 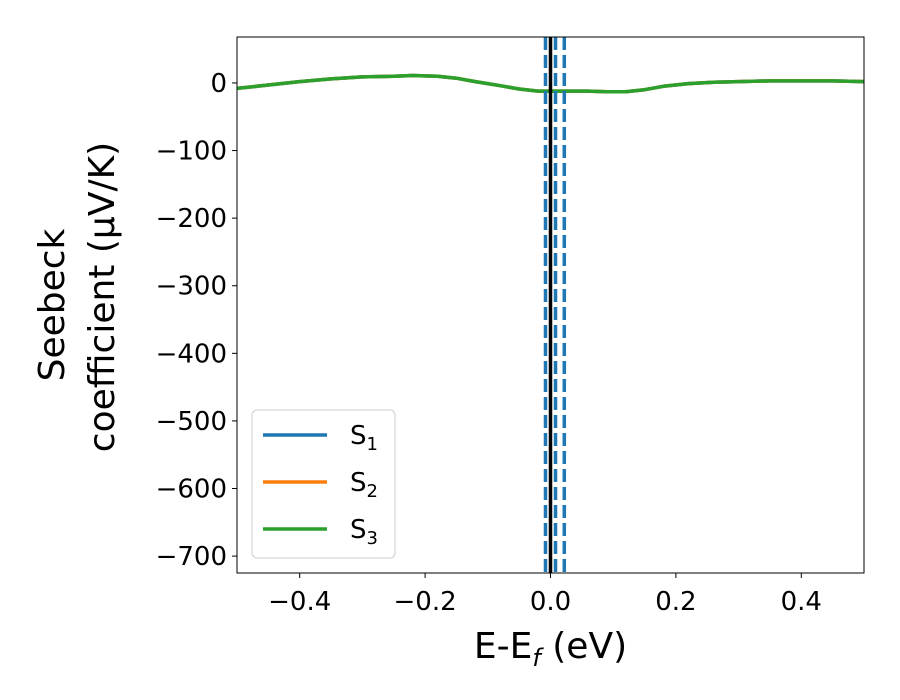 I want to click on legend-label-3: S3, so click(x=364, y=532).